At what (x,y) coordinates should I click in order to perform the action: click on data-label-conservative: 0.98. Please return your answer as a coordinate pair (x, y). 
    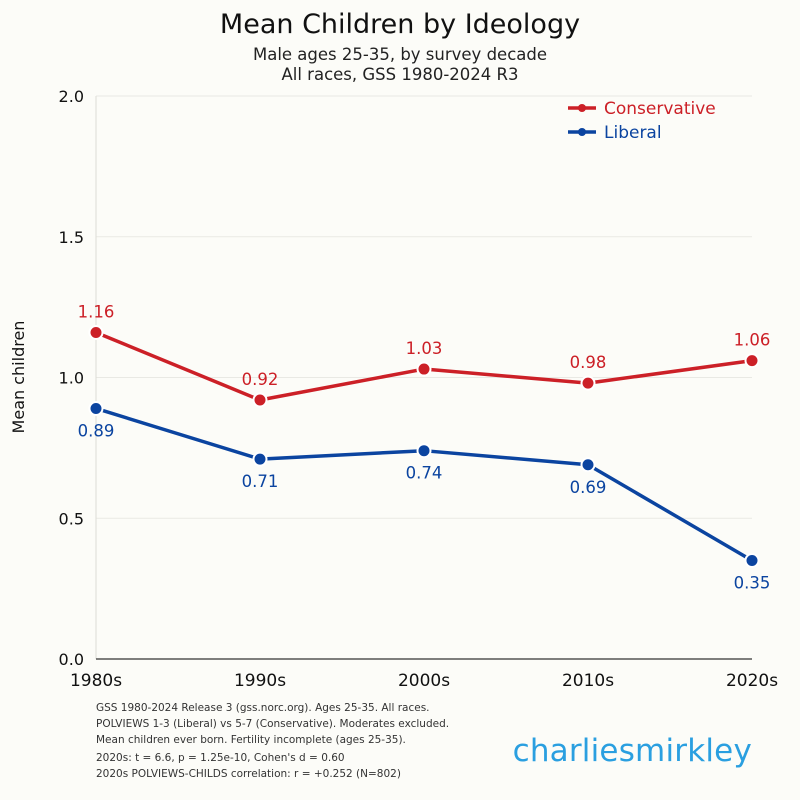
    Looking at the image, I should click on (588, 362).